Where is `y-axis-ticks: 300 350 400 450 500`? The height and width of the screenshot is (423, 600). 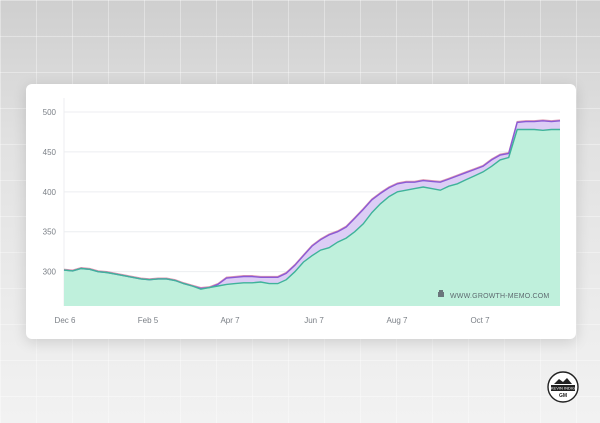 y-axis-ticks: 300 350 400 450 500 is located at coordinates (50, 192).